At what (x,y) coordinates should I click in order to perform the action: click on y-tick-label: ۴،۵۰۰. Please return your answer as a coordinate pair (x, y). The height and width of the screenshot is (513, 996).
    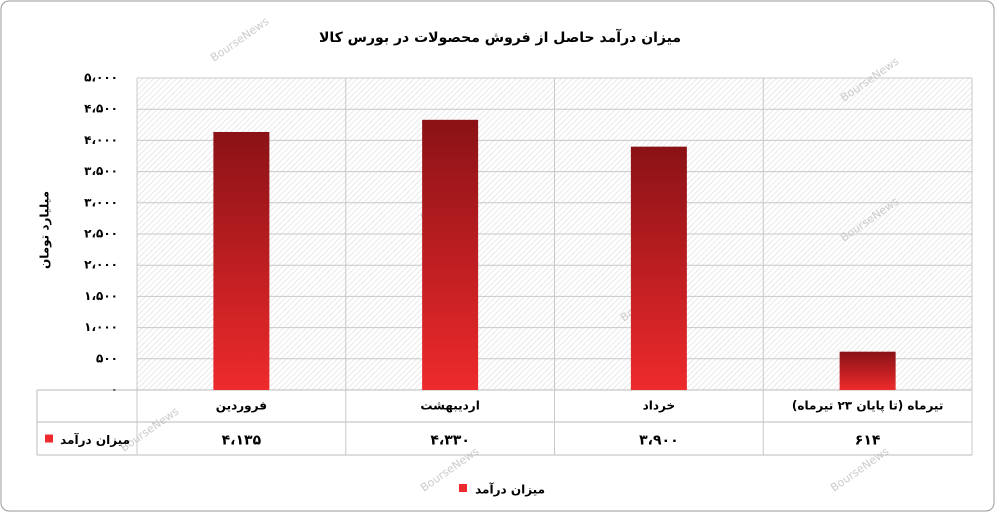
    Looking at the image, I should click on (101, 109).